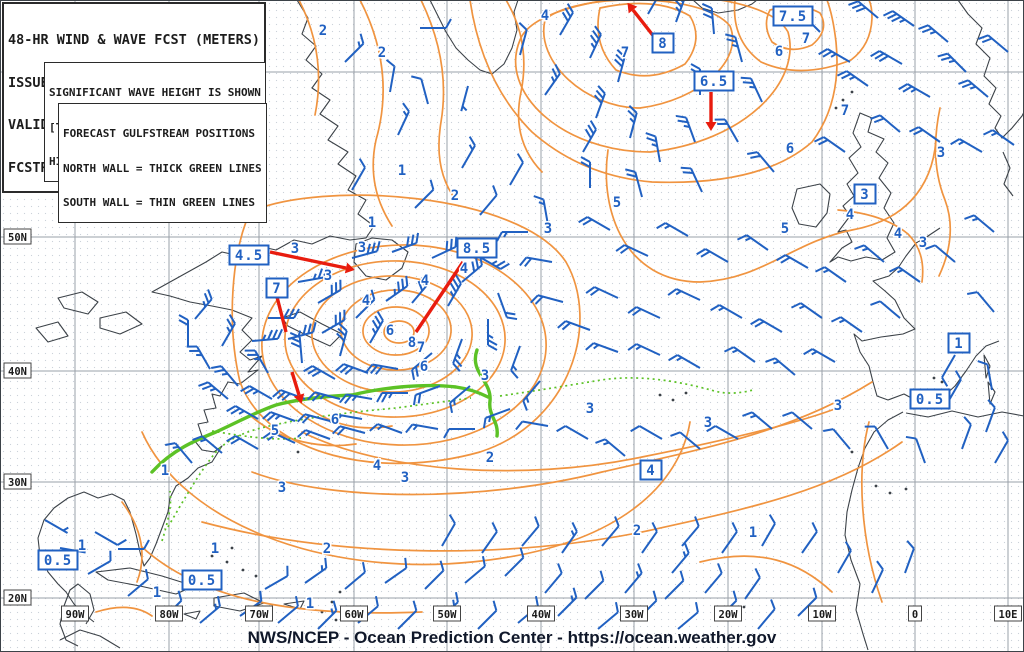 This screenshot has height=652, width=1024. Describe the element at coordinates (17, 370) in the screenshot. I see `latitude-label: 40N` at that location.